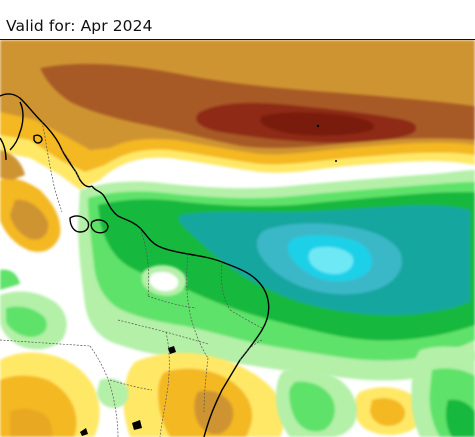  Describe the element at coordinates (237, 20) in the screenshot. I see `header-bar: Valid for: Apr 2024` at that location.